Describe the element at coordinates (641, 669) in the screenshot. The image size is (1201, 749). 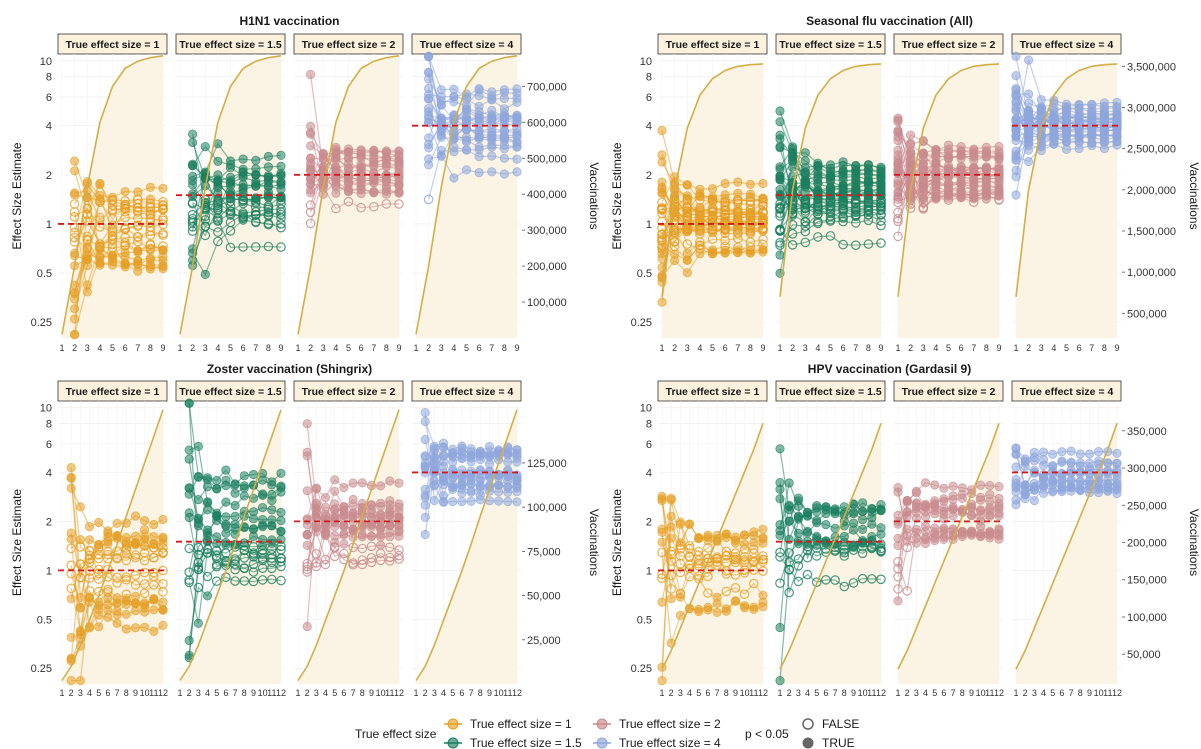
I see `y-tick-label: 0.25` at that location.